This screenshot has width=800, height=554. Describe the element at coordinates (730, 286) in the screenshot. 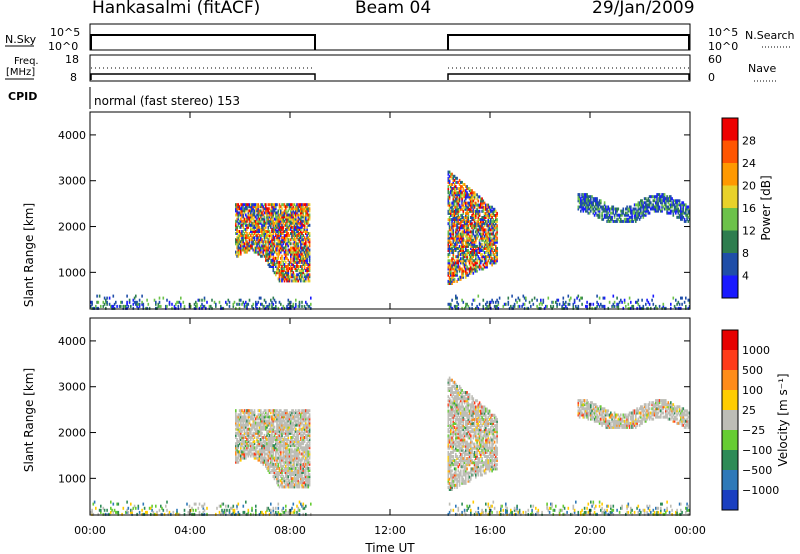

I see `colorbar-swatch` at that location.